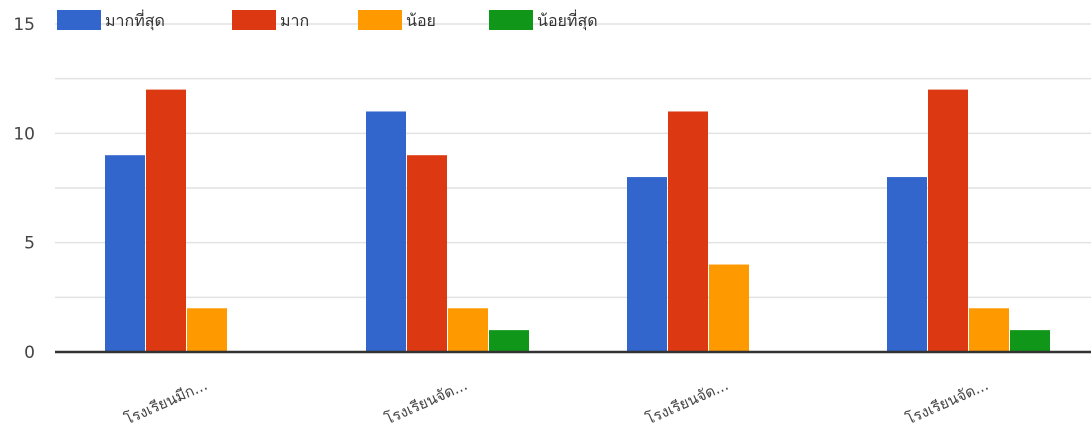  I want to click on bar-น้อยที่สุด-3, so click(1030, 341).